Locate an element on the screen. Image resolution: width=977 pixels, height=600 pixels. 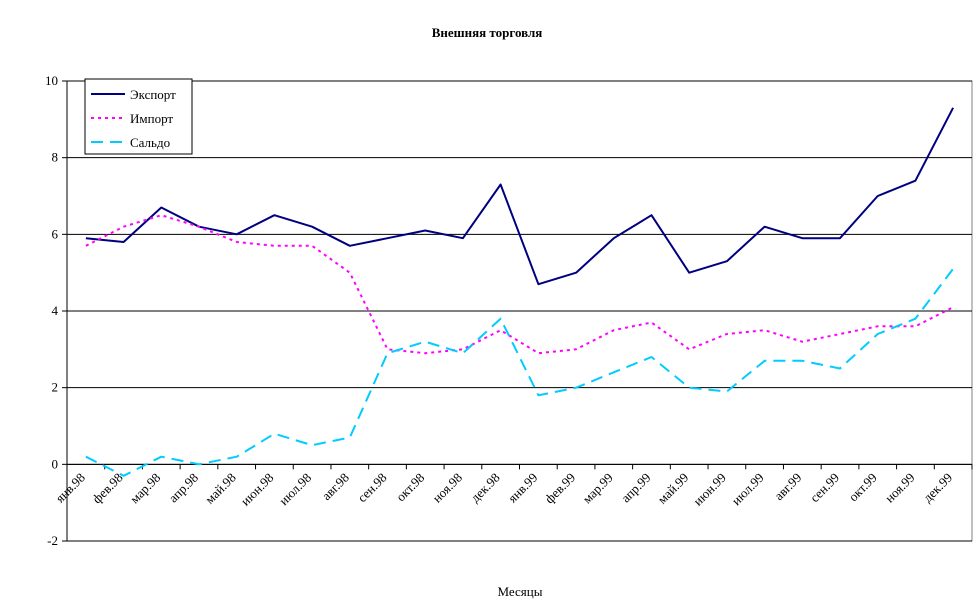
legend-label-2: Сальдо is located at coordinates (150, 142).